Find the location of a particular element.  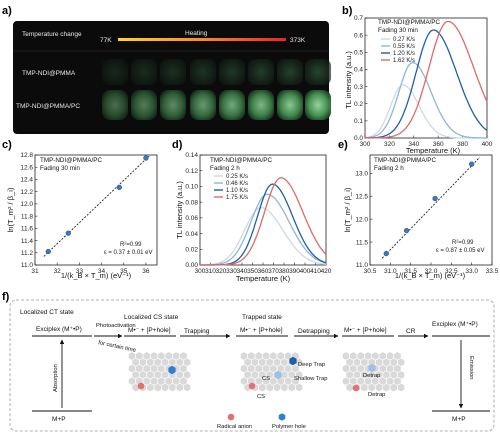

photo-row2-label: TMP-NDI@PMMA is located at coordinates (49, 73).